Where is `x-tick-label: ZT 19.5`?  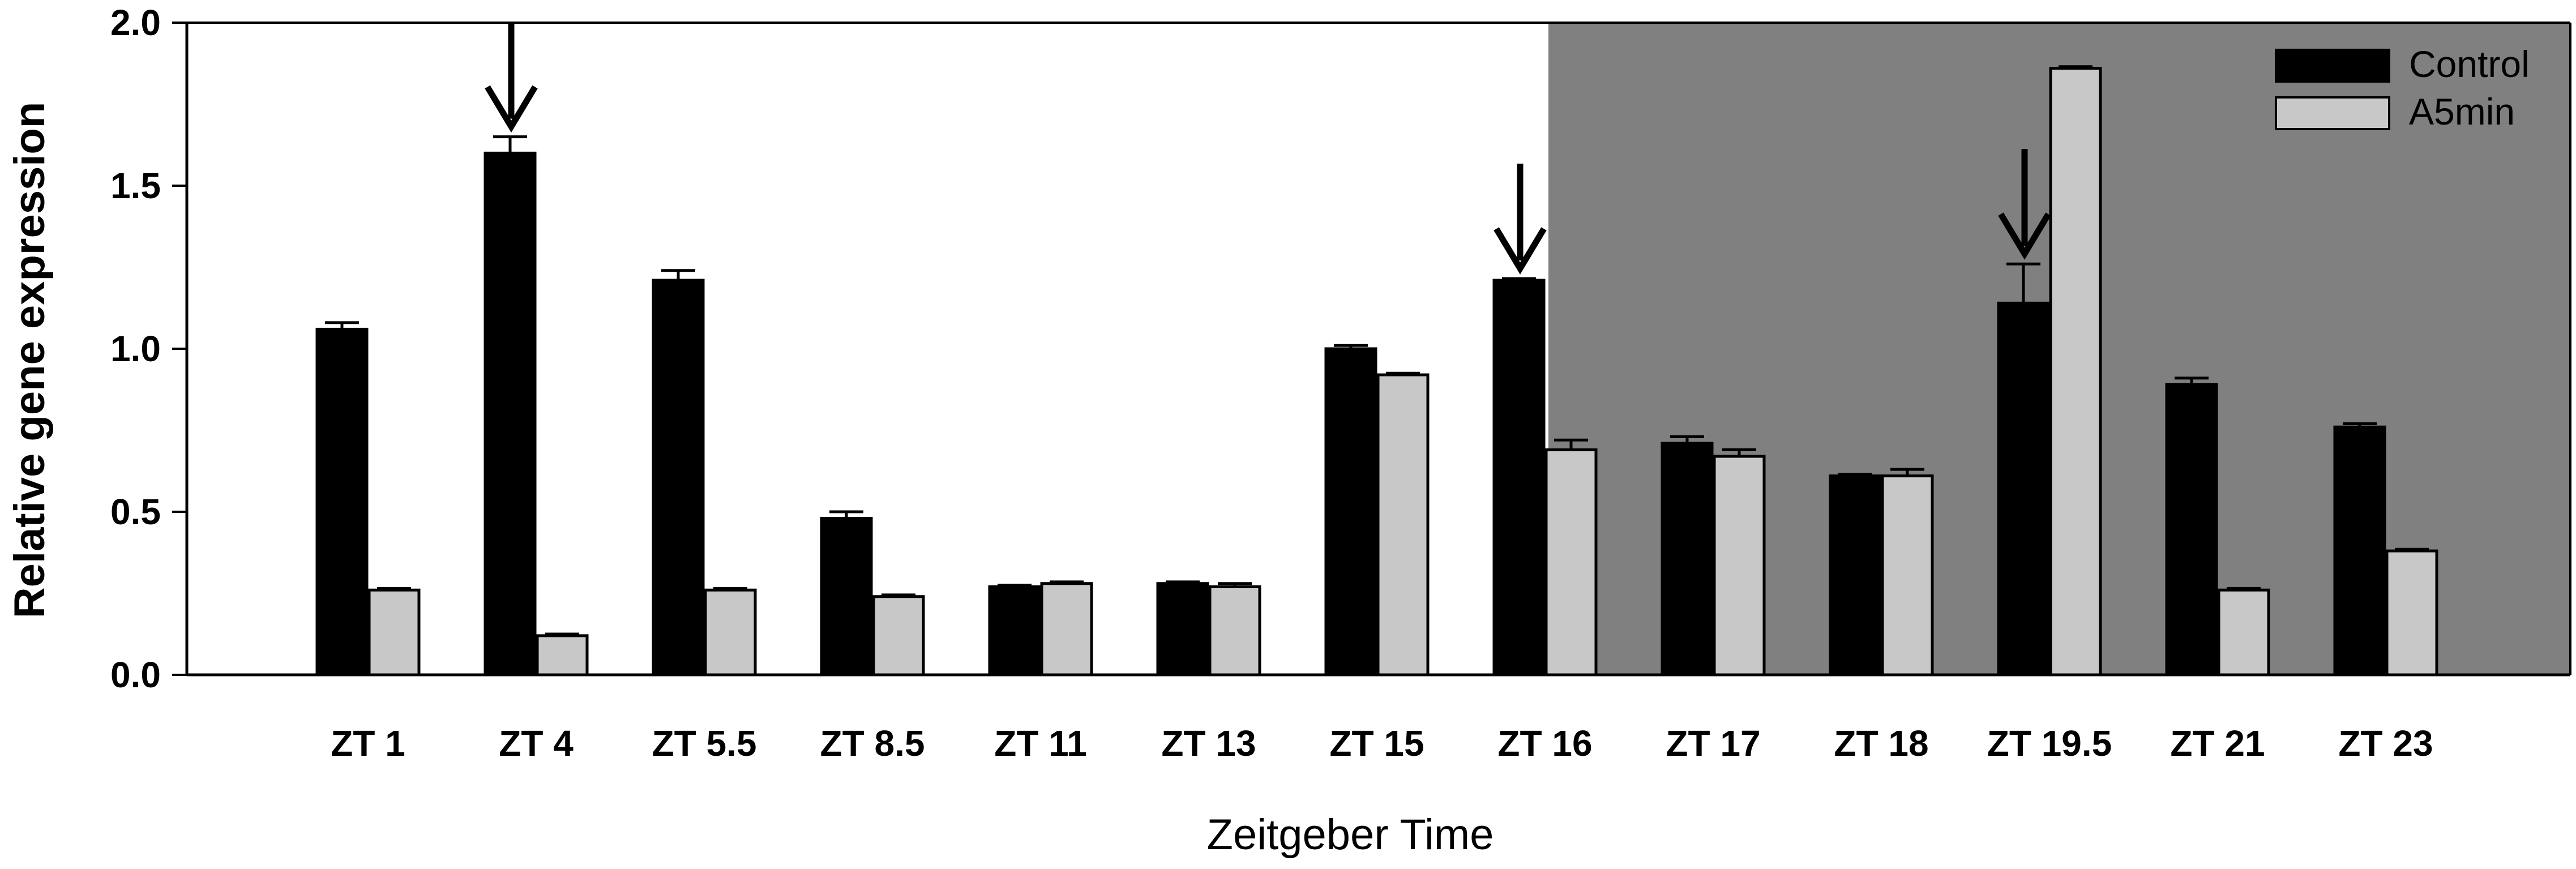 x-tick-label: ZT 19.5 is located at coordinates (2049, 743).